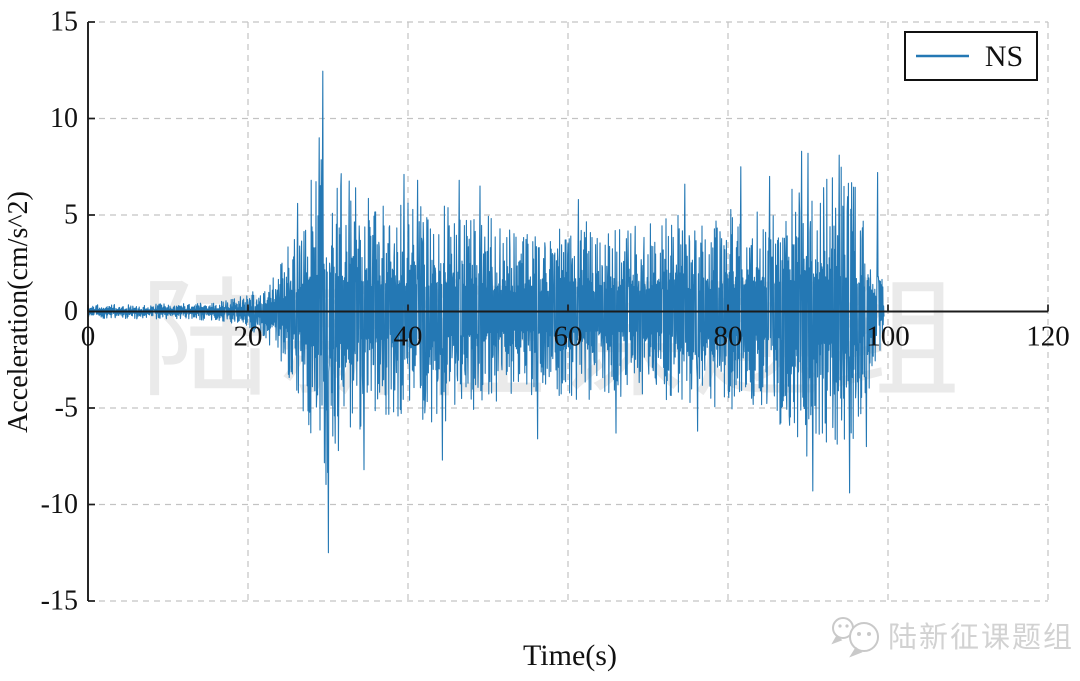 This screenshot has height=681, width=1080. What do you see at coordinates (71, 311) in the screenshot?
I see `y-tick-label: 0` at bounding box center [71, 311].